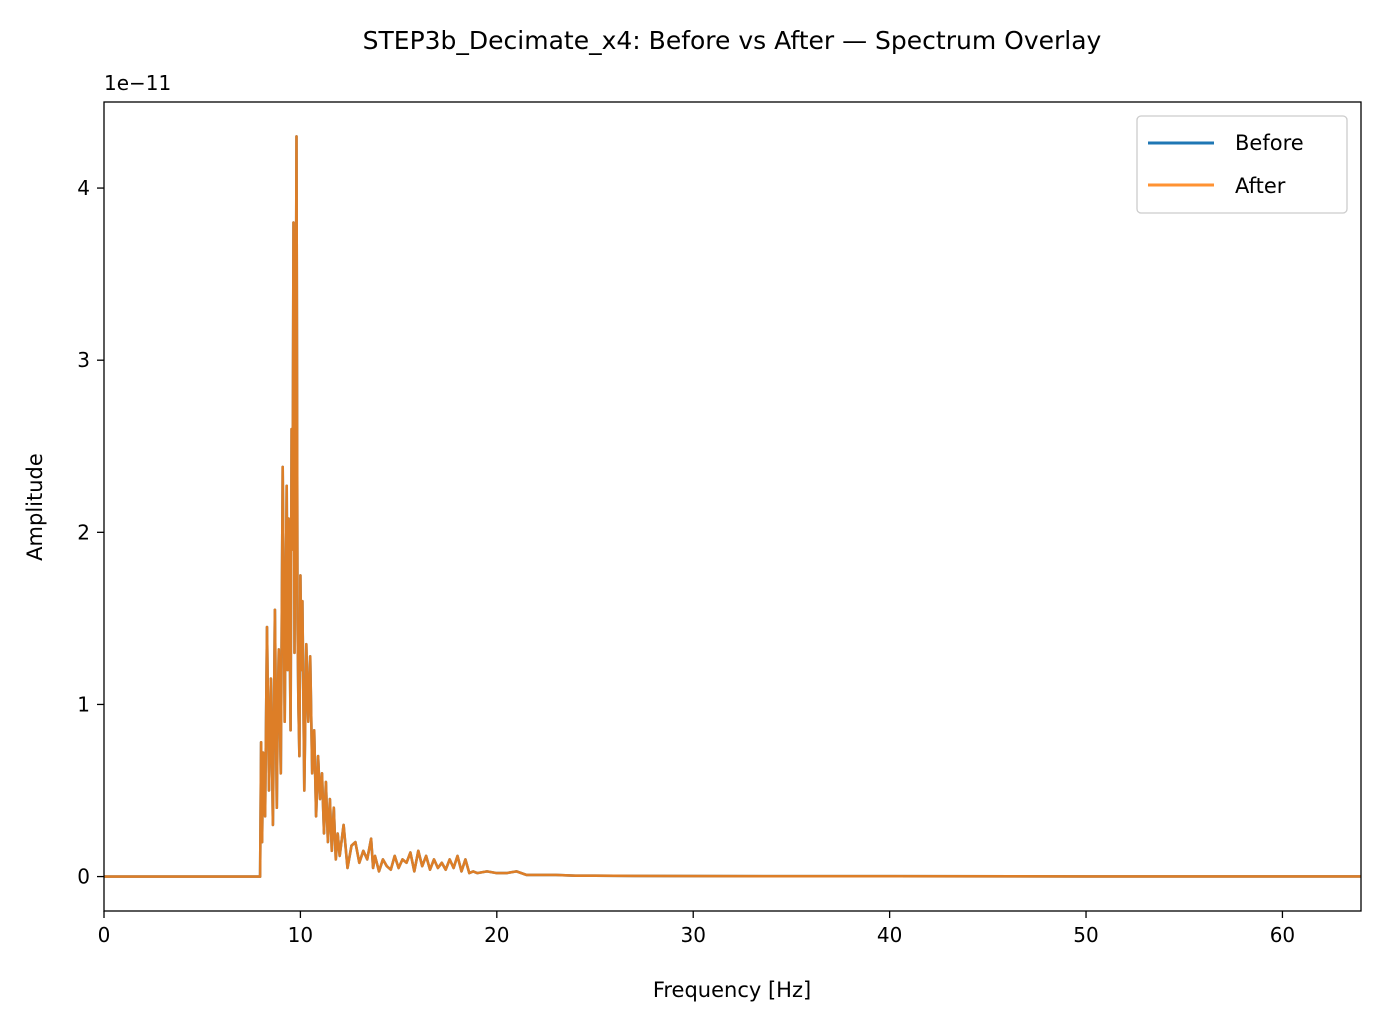 The height and width of the screenshot is (1027, 1384). Describe the element at coordinates (496, 935) in the screenshot. I see `x-tick-label: 20` at that location.